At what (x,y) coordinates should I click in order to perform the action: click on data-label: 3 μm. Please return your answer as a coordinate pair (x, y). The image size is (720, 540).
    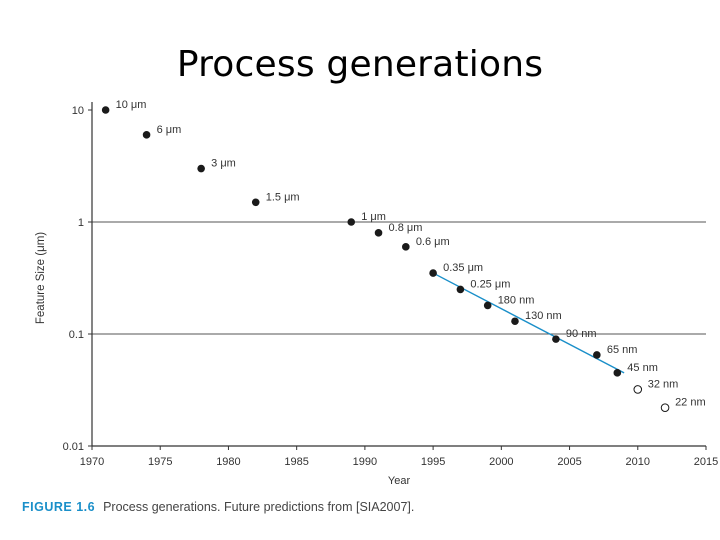
    Looking at the image, I should click on (223, 164).